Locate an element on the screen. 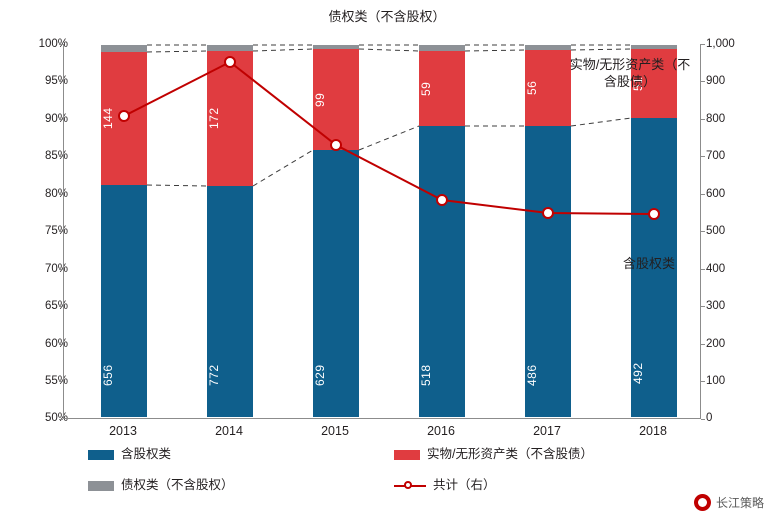 Image resolution: width=774 pixels, height=519 pixels. bar-segment-blue: 772 is located at coordinates (230, 301).